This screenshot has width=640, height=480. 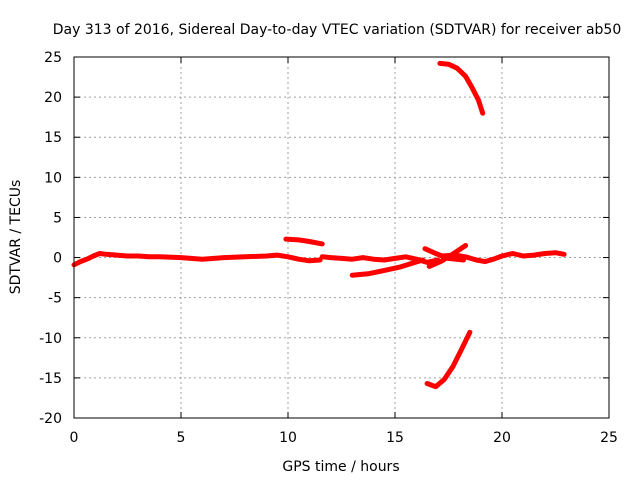 What do you see at coordinates (448, 359) in the screenshot?
I see `series-arc-low-17h` at bounding box center [448, 359].